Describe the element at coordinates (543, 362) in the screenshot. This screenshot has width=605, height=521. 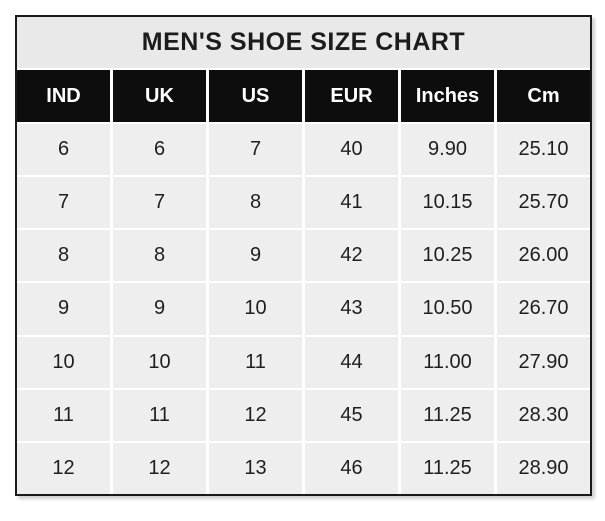
I see `table-cell: 27.90` at that location.